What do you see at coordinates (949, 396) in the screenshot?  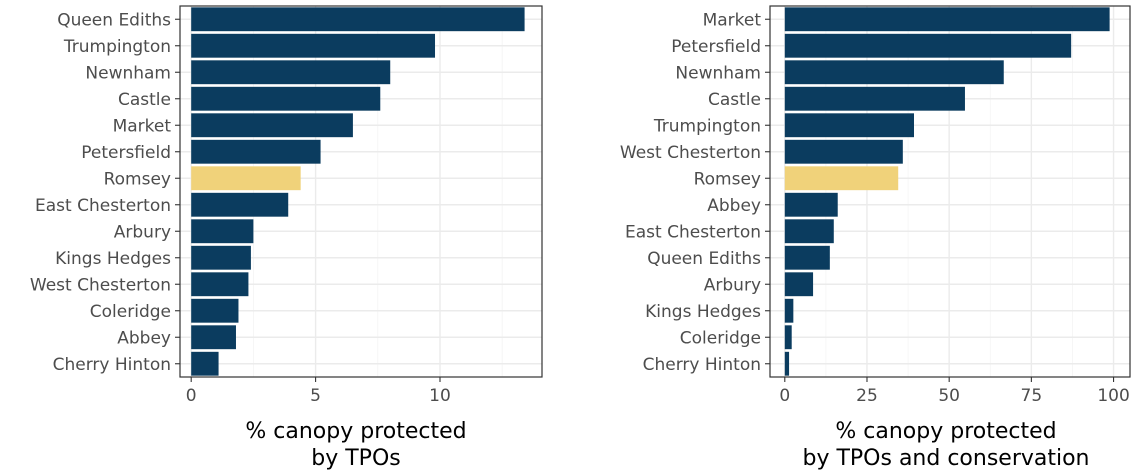 I see `x-tick-label: 50` at bounding box center [949, 396].